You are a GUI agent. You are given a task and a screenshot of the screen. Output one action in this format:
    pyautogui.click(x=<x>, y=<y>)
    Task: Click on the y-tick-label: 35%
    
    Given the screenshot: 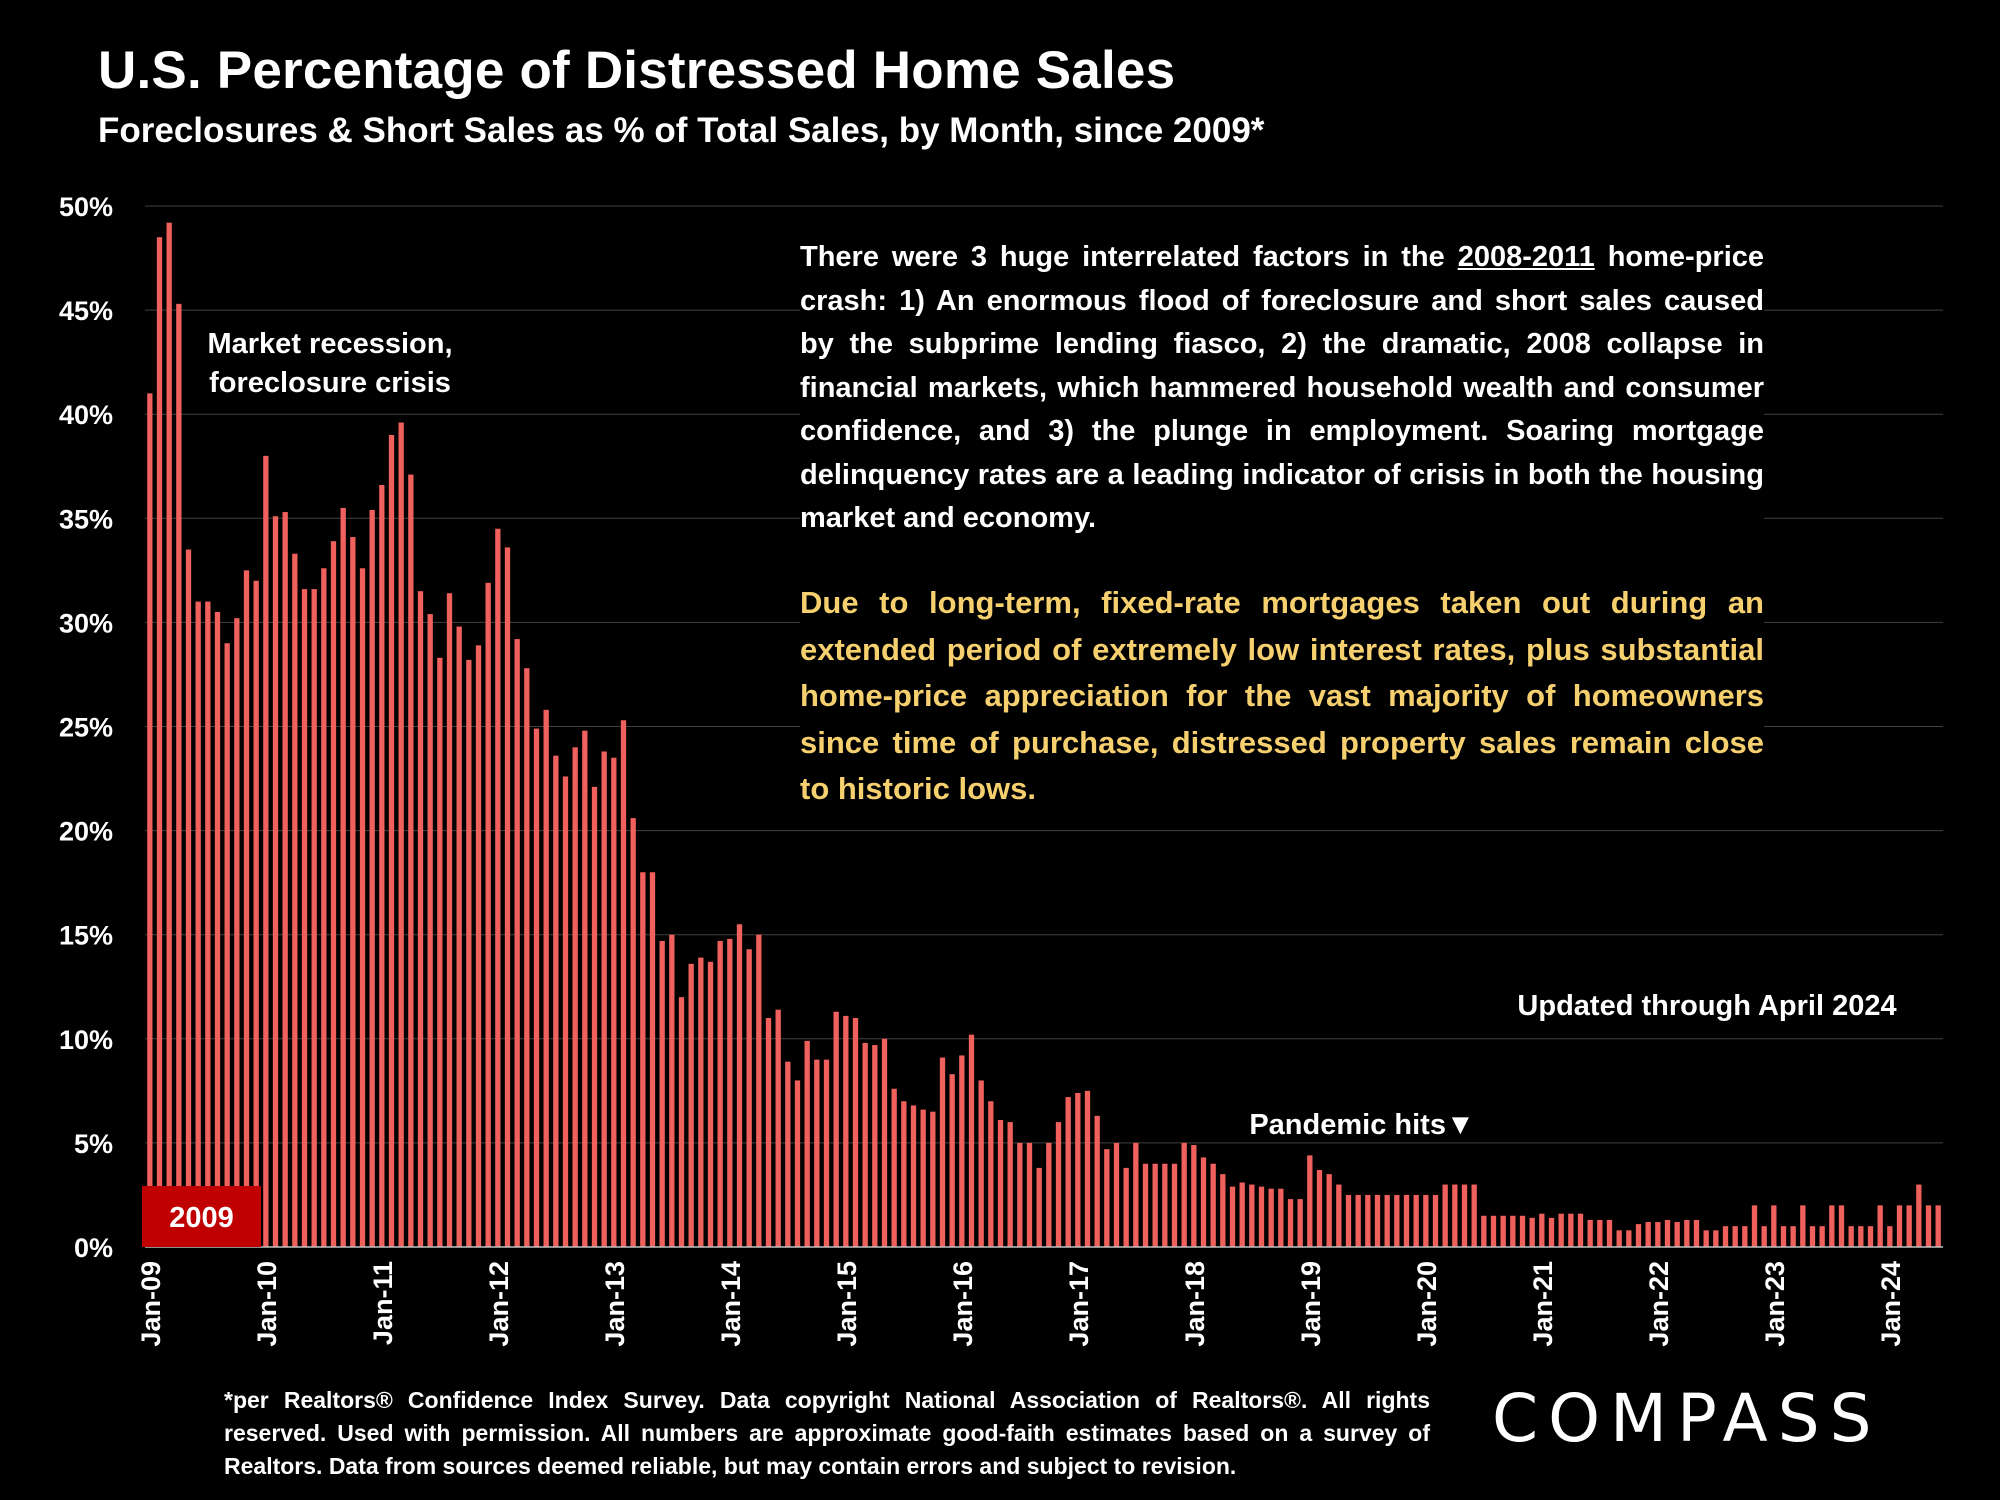 What is the action you would take?
    pyautogui.click(x=86, y=519)
    